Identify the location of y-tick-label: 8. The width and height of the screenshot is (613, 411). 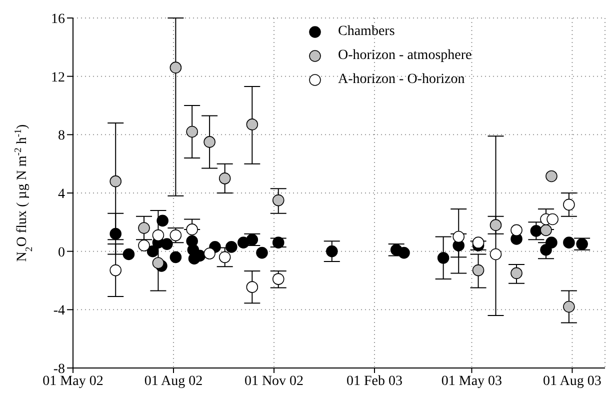
(61, 136).